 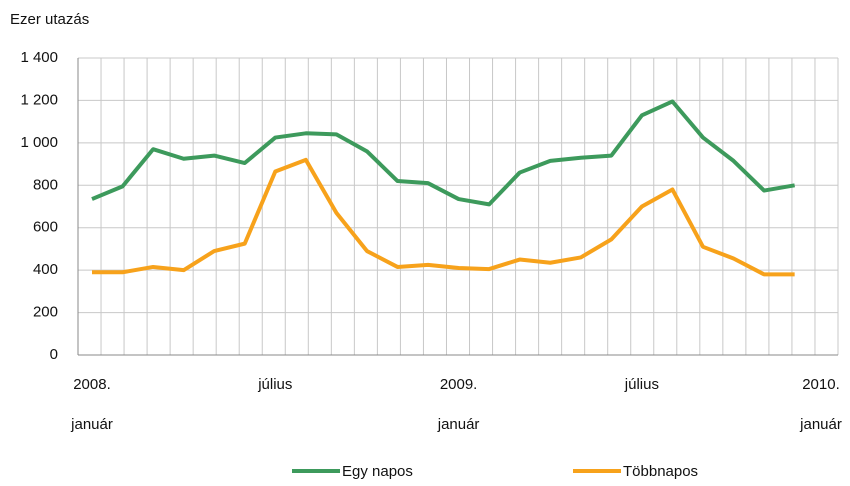 I want to click on y-tick-label: 1 200, so click(x=39, y=99).